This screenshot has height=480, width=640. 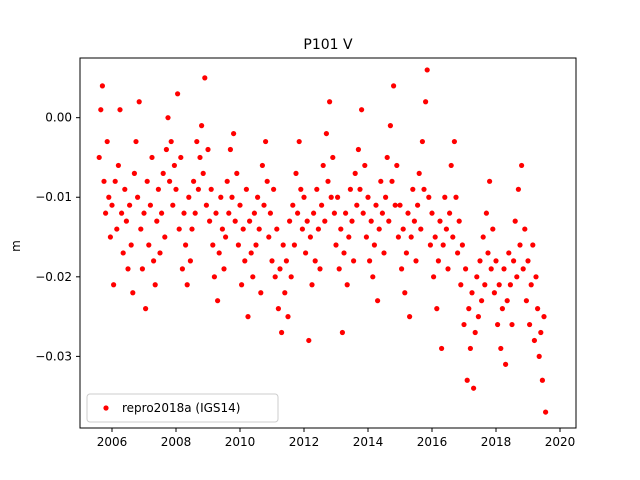 I want to click on x-tick-label: 2016, so click(x=432, y=442).